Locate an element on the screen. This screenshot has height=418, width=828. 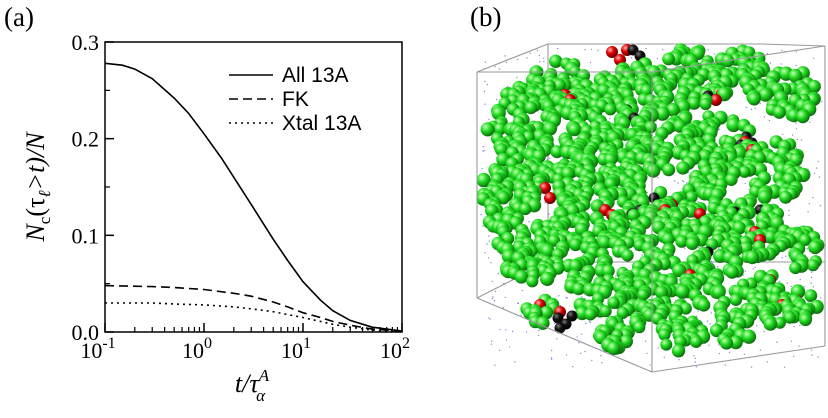
panel-label-a: (a) is located at coordinates (19, 17).